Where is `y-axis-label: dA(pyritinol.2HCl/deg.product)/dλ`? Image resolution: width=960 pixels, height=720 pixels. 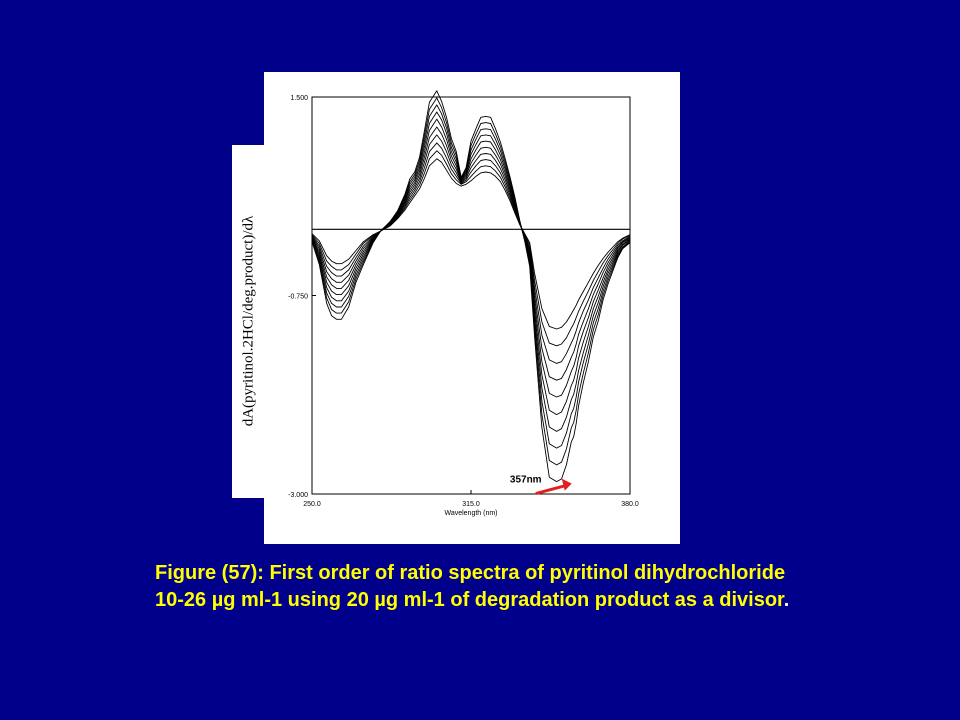
y-axis-label: dA(pyritinol.2HCl/deg.product)/dλ is located at coordinates (248, 321).